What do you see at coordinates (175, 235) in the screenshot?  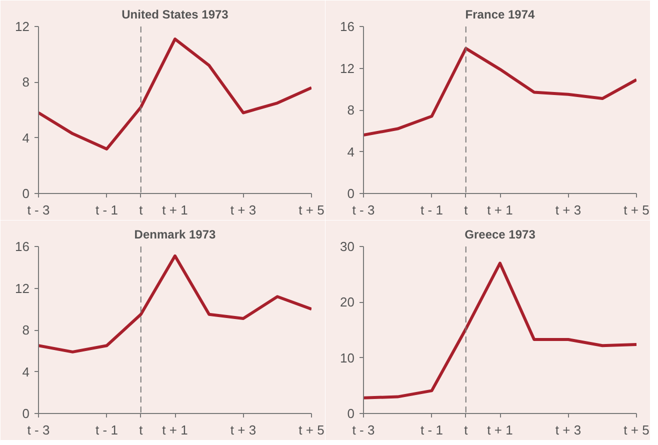 I see `chart-title: Denmark 1973` at bounding box center [175, 235].